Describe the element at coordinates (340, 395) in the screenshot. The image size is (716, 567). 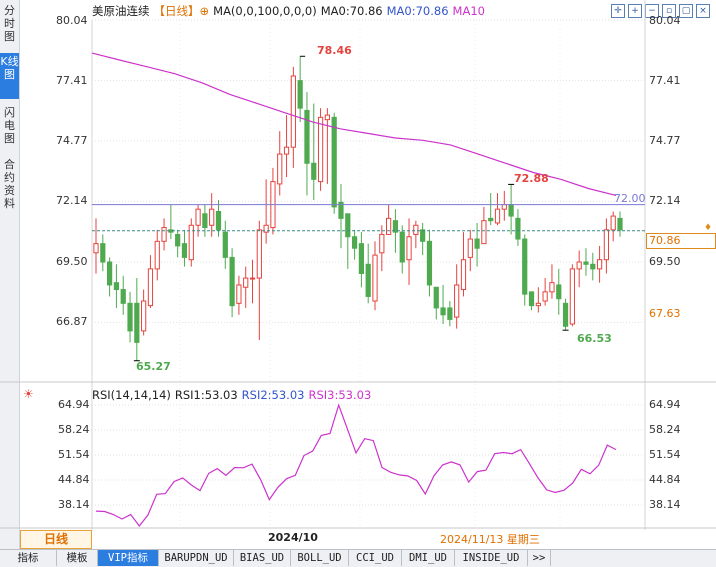
I see `rsi3-value: RSI3:53.03` at that location.